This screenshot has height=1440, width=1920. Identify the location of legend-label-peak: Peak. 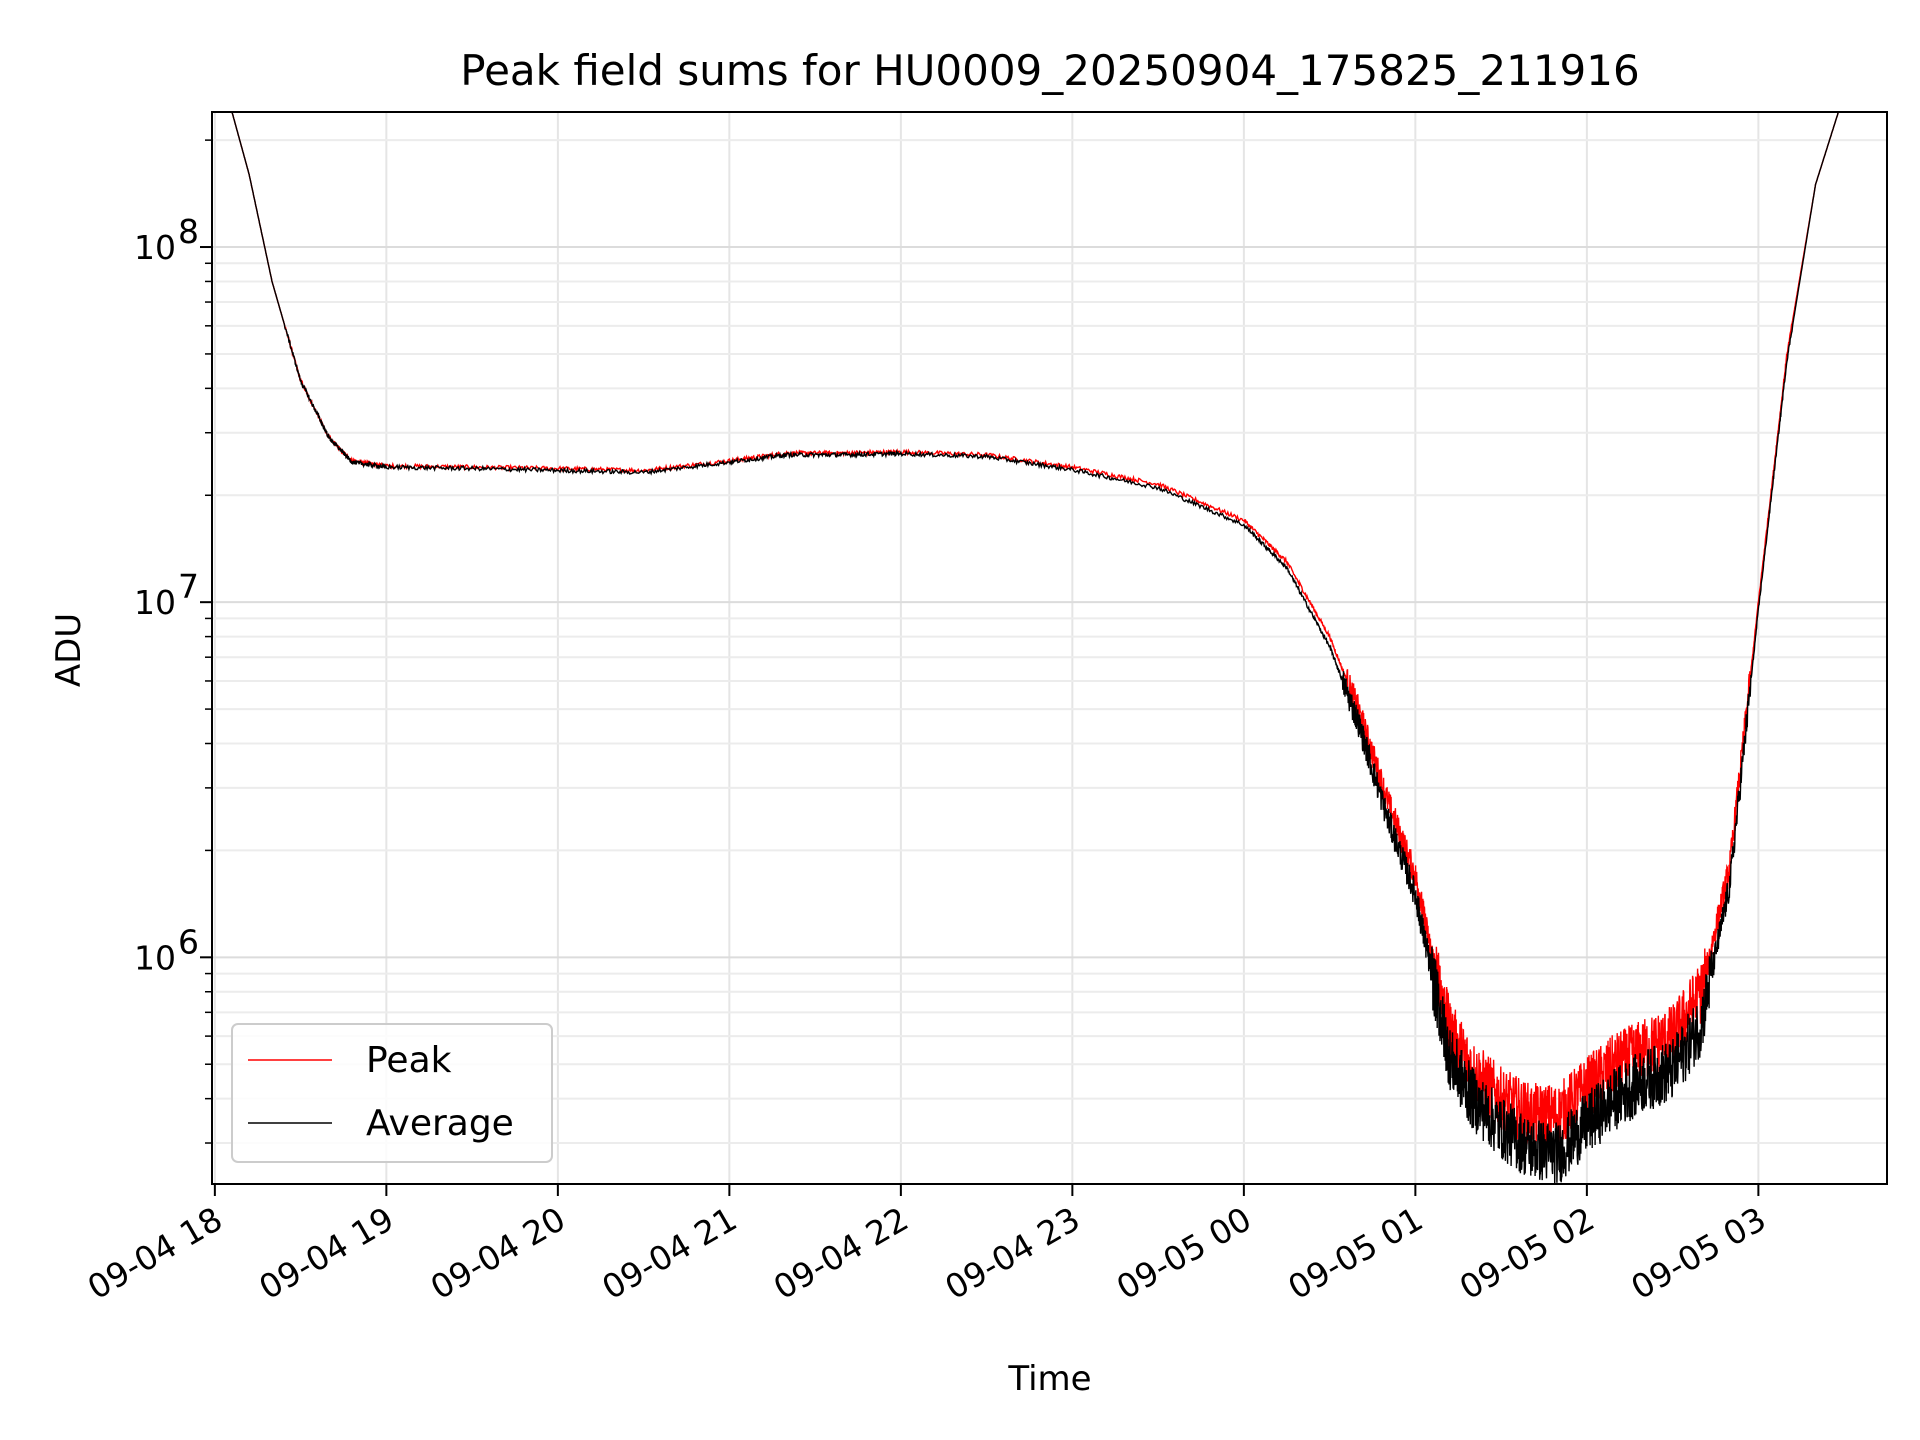
(409, 1060).